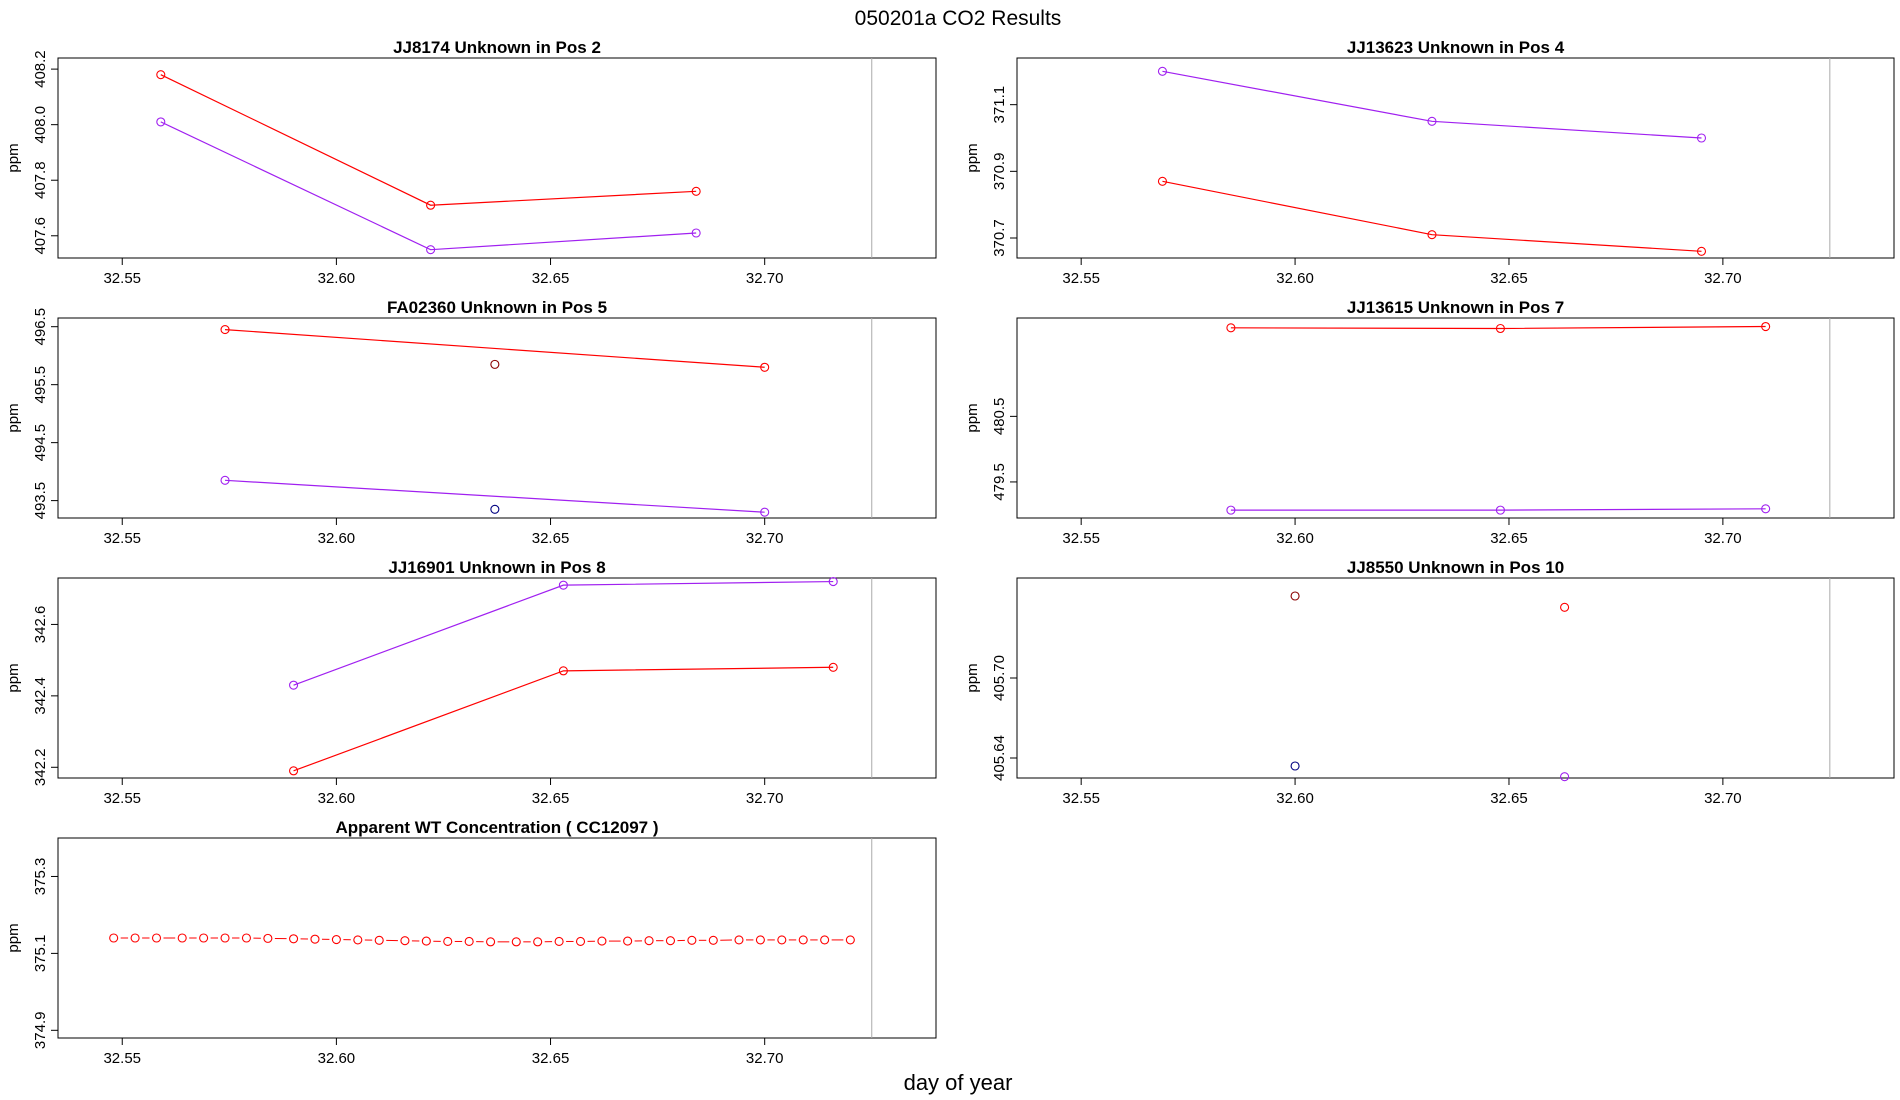 The width and height of the screenshot is (1900, 1100). What do you see at coordinates (40, 696) in the screenshot?
I see `y-tick-label: 342.4` at bounding box center [40, 696].